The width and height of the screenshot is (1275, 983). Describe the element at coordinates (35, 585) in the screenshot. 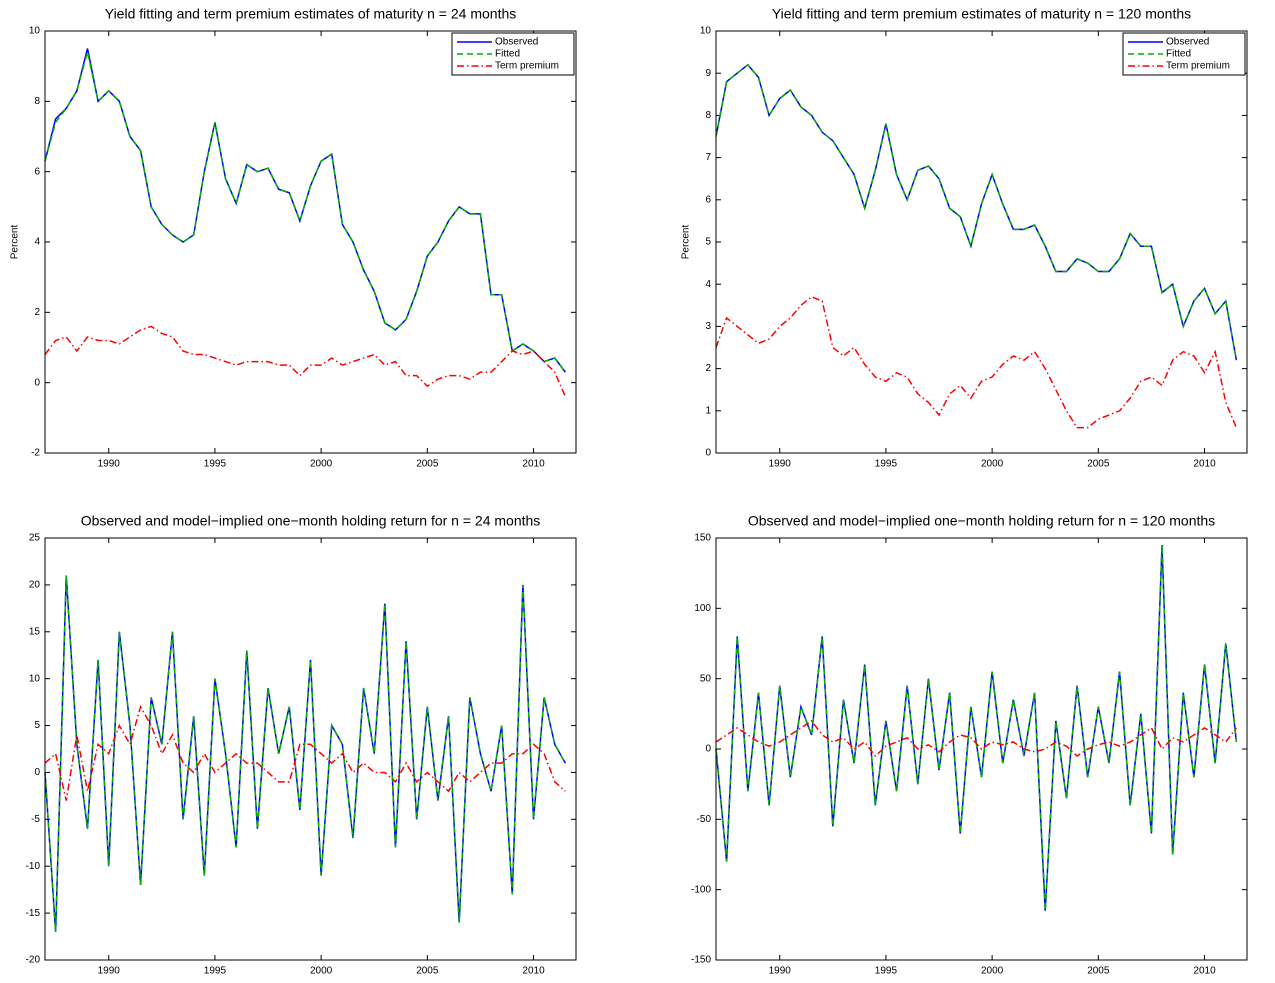

I see `y-tick-label: 20` at that location.